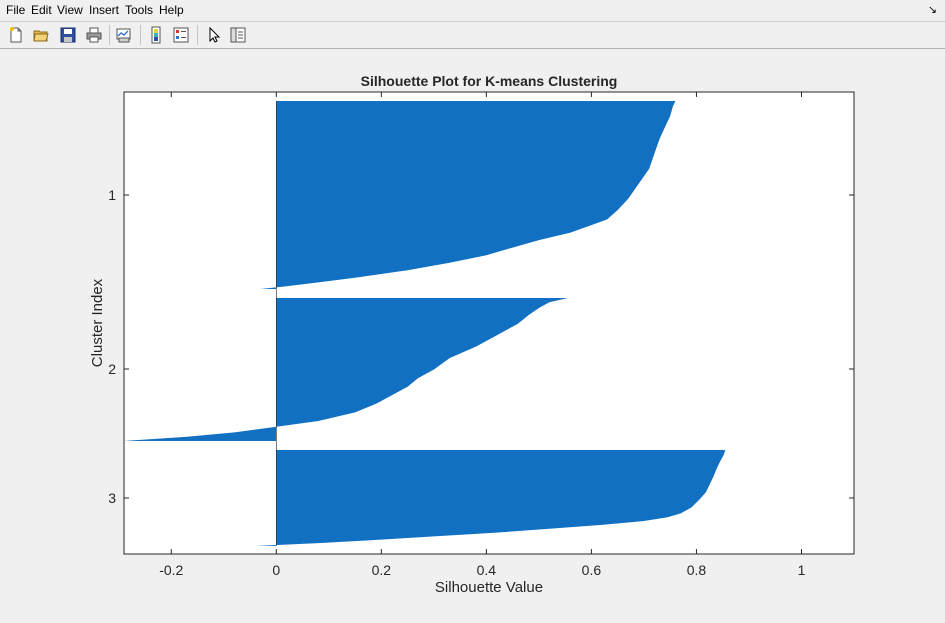 The image size is (945, 623). I want to click on chart-title: Silhouette Plot for K-means Clustering, so click(489, 81).